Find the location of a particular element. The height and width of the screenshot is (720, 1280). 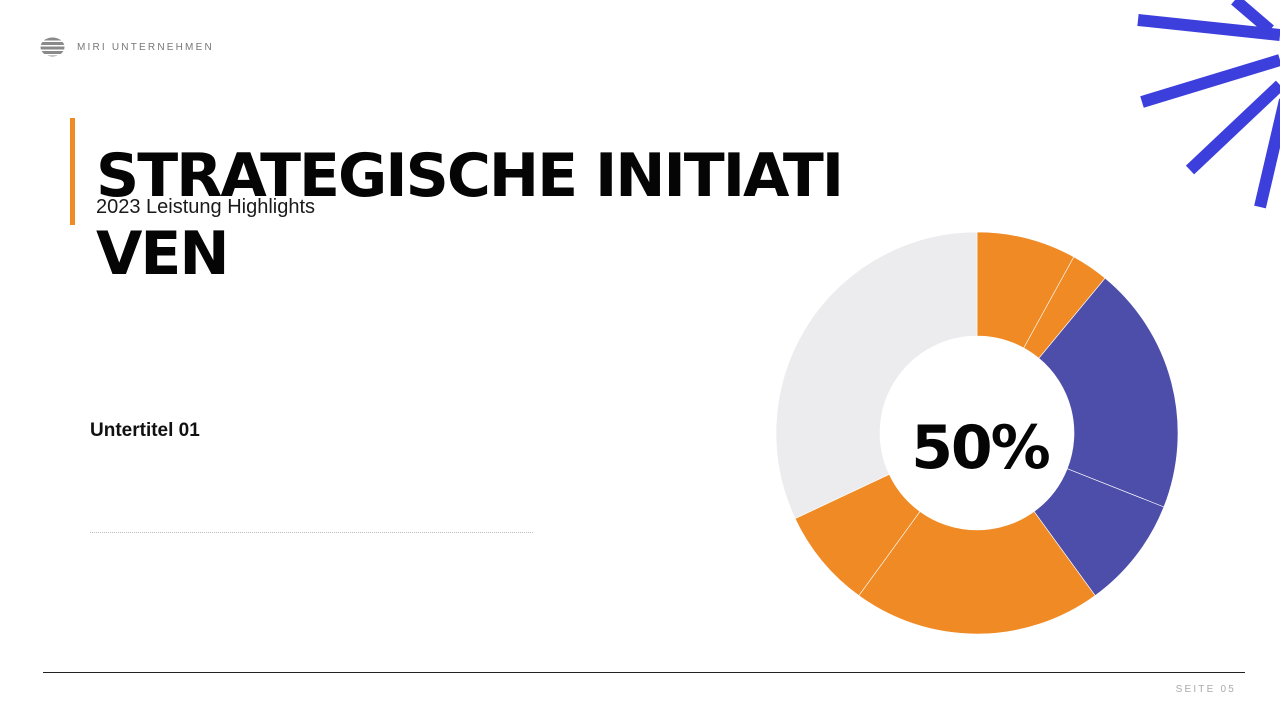

brand-name: MIRI UNTERNEHMEN is located at coordinates (145, 47).